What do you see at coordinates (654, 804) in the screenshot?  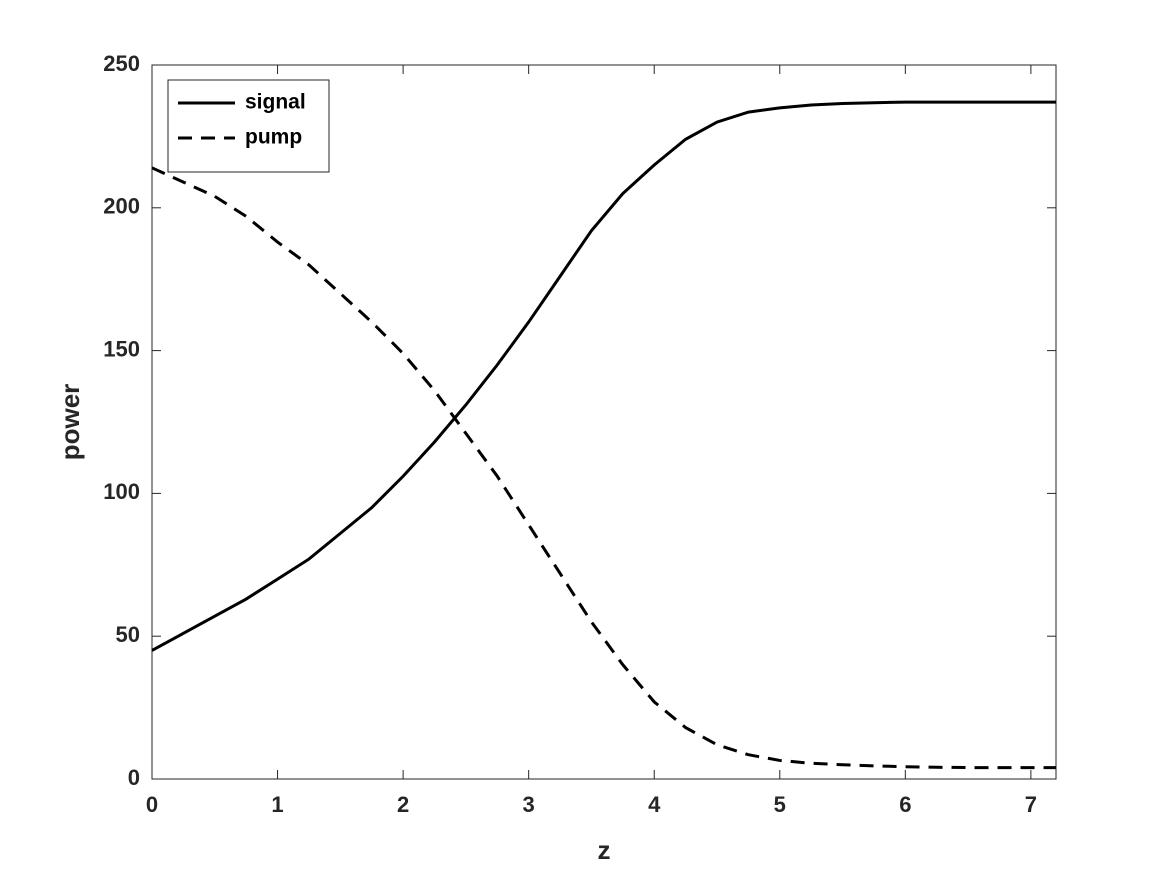 I see `x-tick-label: 4` at bounding box center [654, 804].